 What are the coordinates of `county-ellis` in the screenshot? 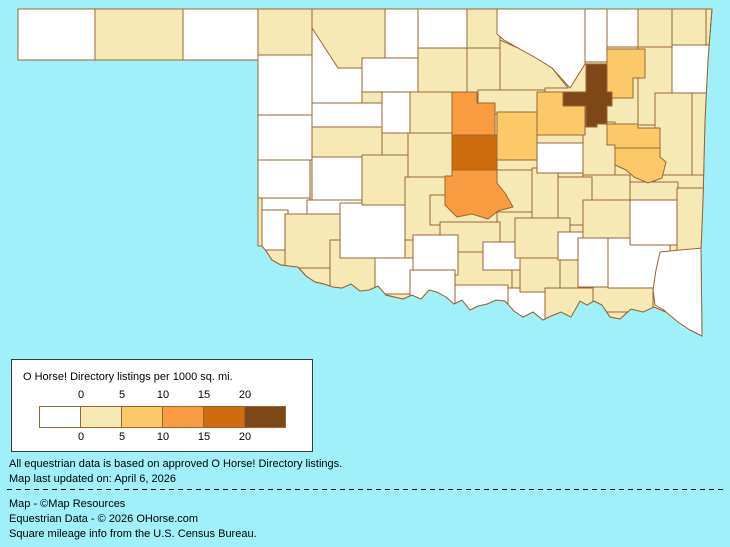 It's located at (285, 85).